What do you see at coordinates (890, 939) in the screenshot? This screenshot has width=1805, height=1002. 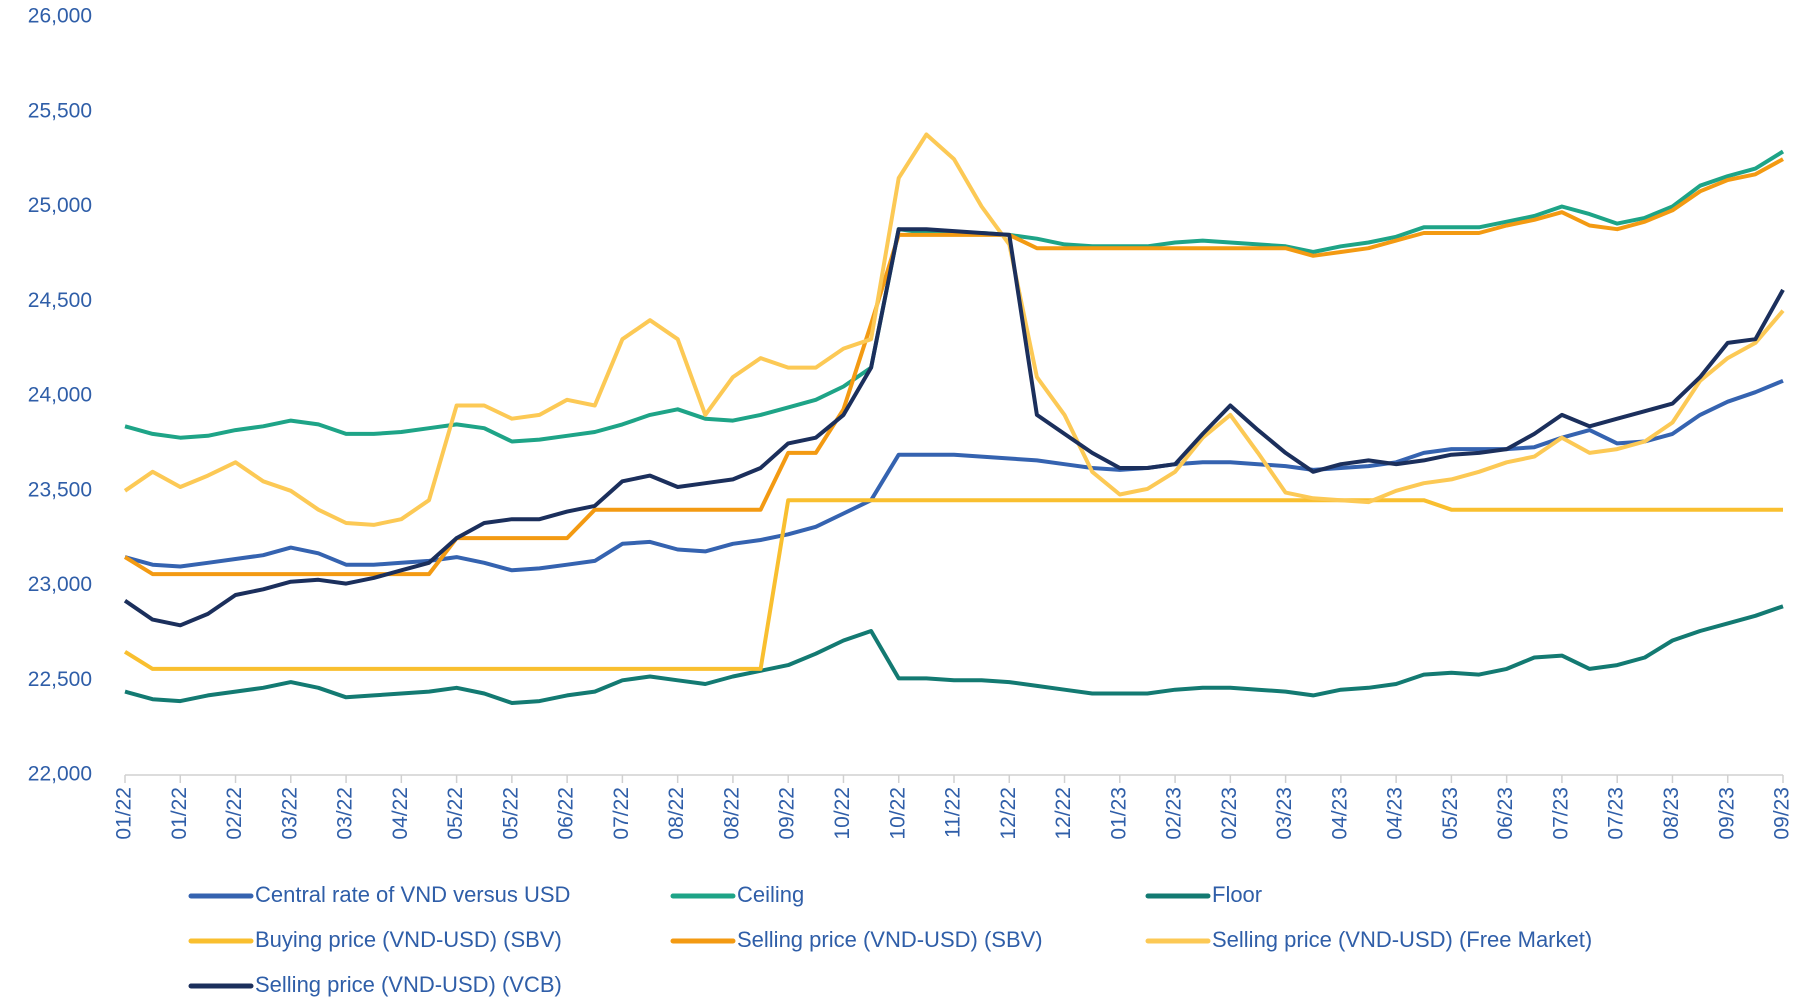 I see `legend-label: Selling price (VND-USD) (SBV)` at bounding box center [890, 939].